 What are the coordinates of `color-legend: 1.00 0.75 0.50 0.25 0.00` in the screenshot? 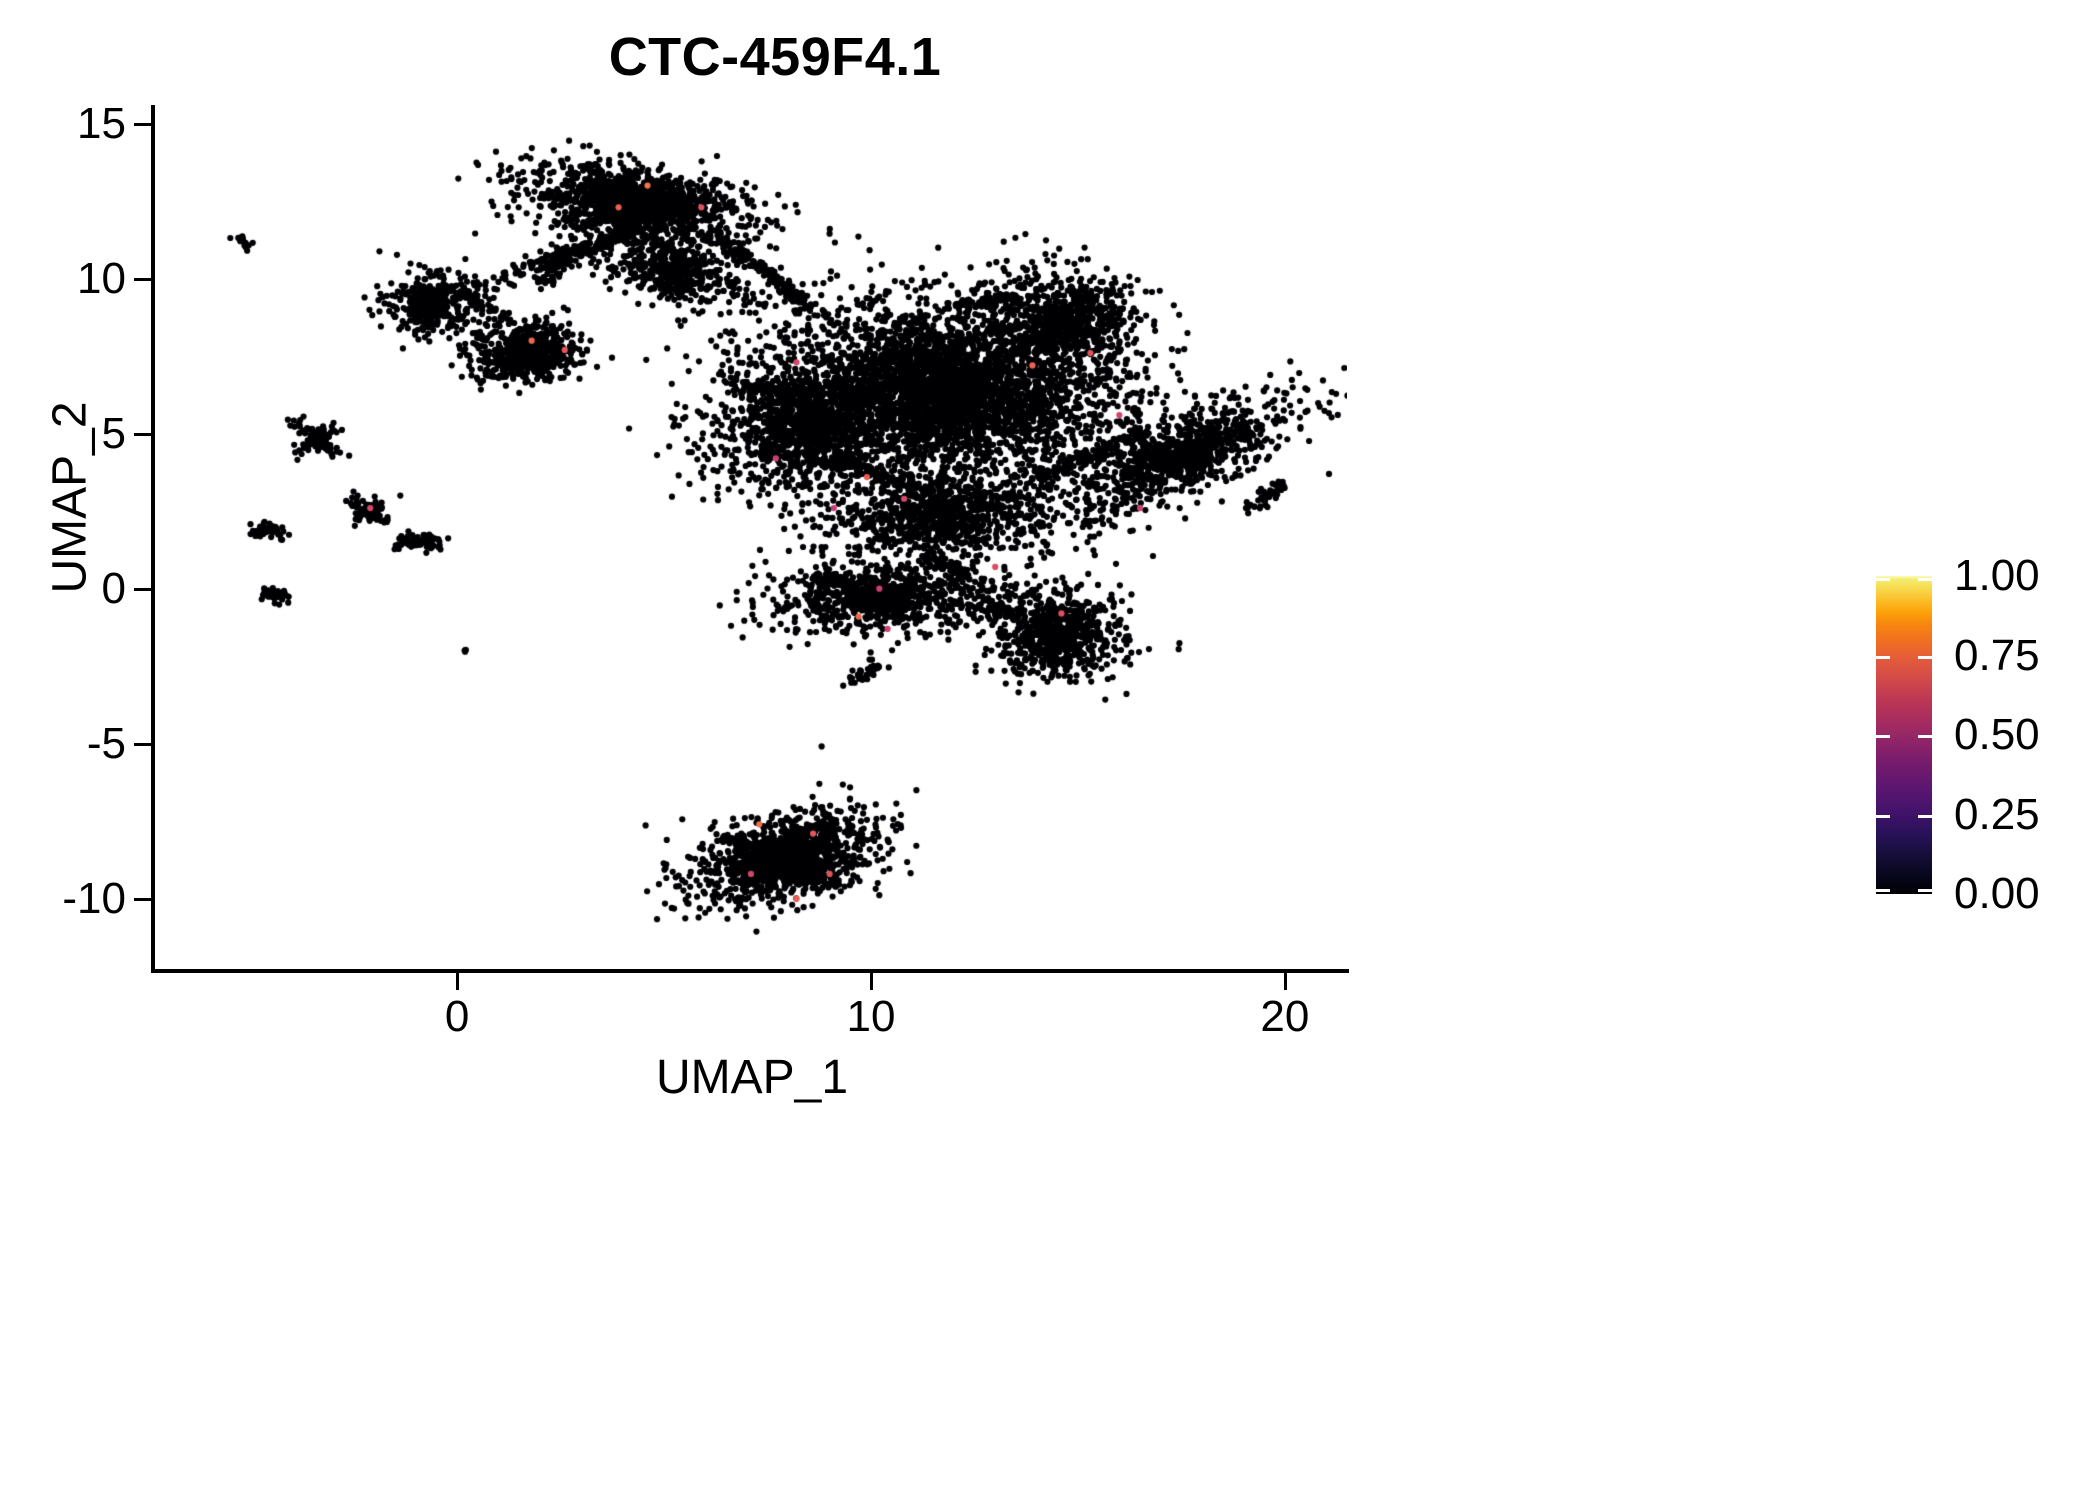 It's located at (1976, 734).